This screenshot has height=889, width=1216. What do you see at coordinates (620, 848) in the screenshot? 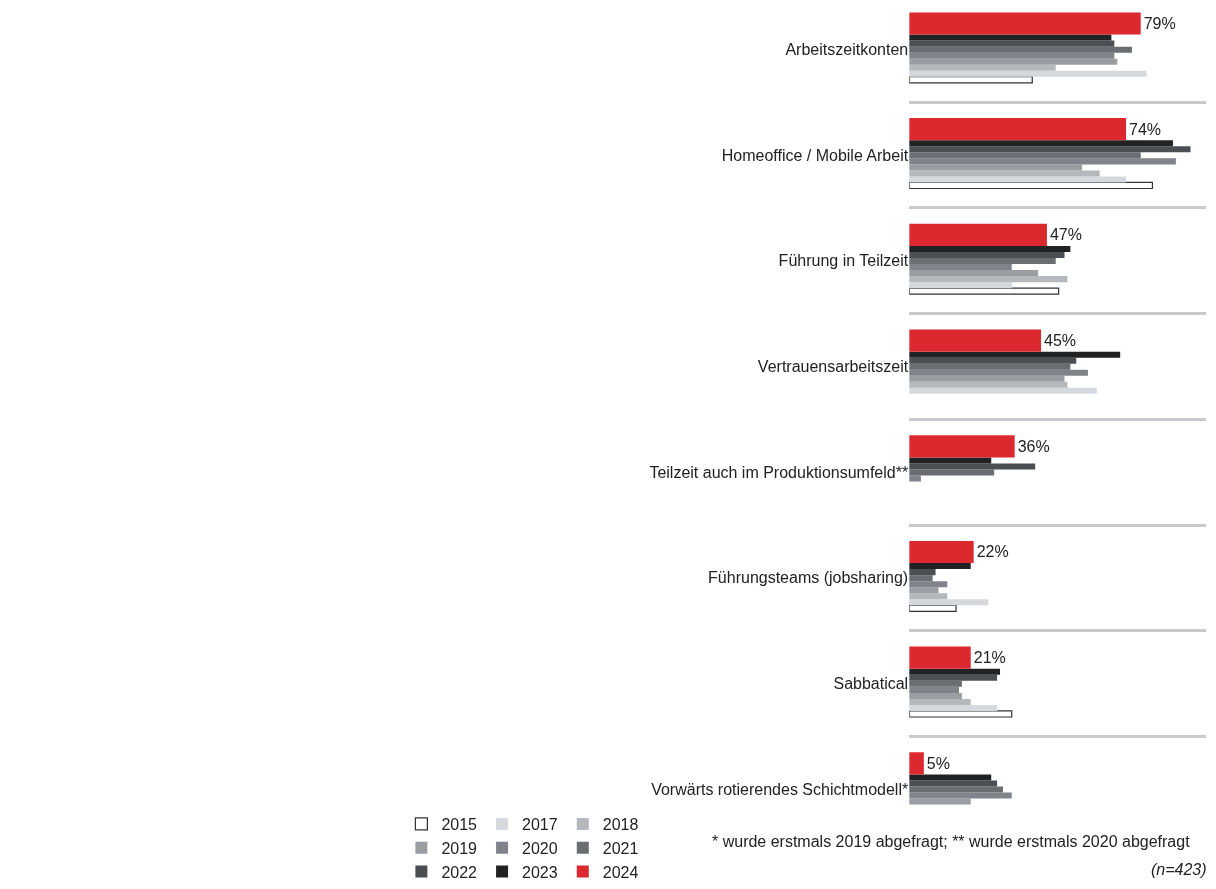
I see `legend-label: 2021` at bounding box center [620, 848].